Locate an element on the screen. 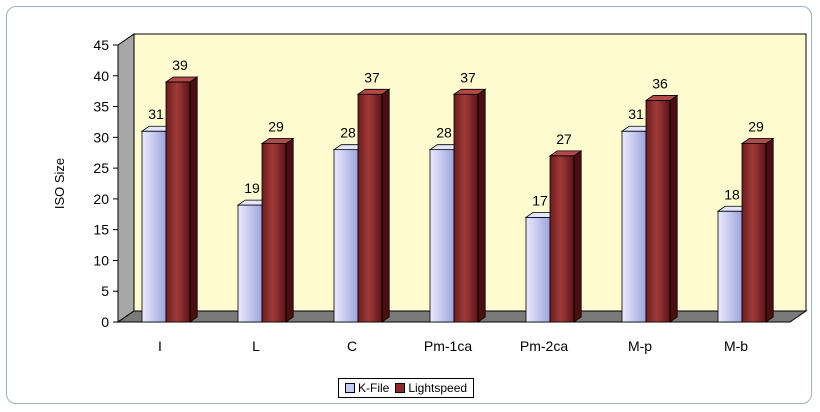 Image resolution: width=820 pixels, height=412 pixels. bar-lightspeed-pm-1ca is located at coordinates (469, 205).